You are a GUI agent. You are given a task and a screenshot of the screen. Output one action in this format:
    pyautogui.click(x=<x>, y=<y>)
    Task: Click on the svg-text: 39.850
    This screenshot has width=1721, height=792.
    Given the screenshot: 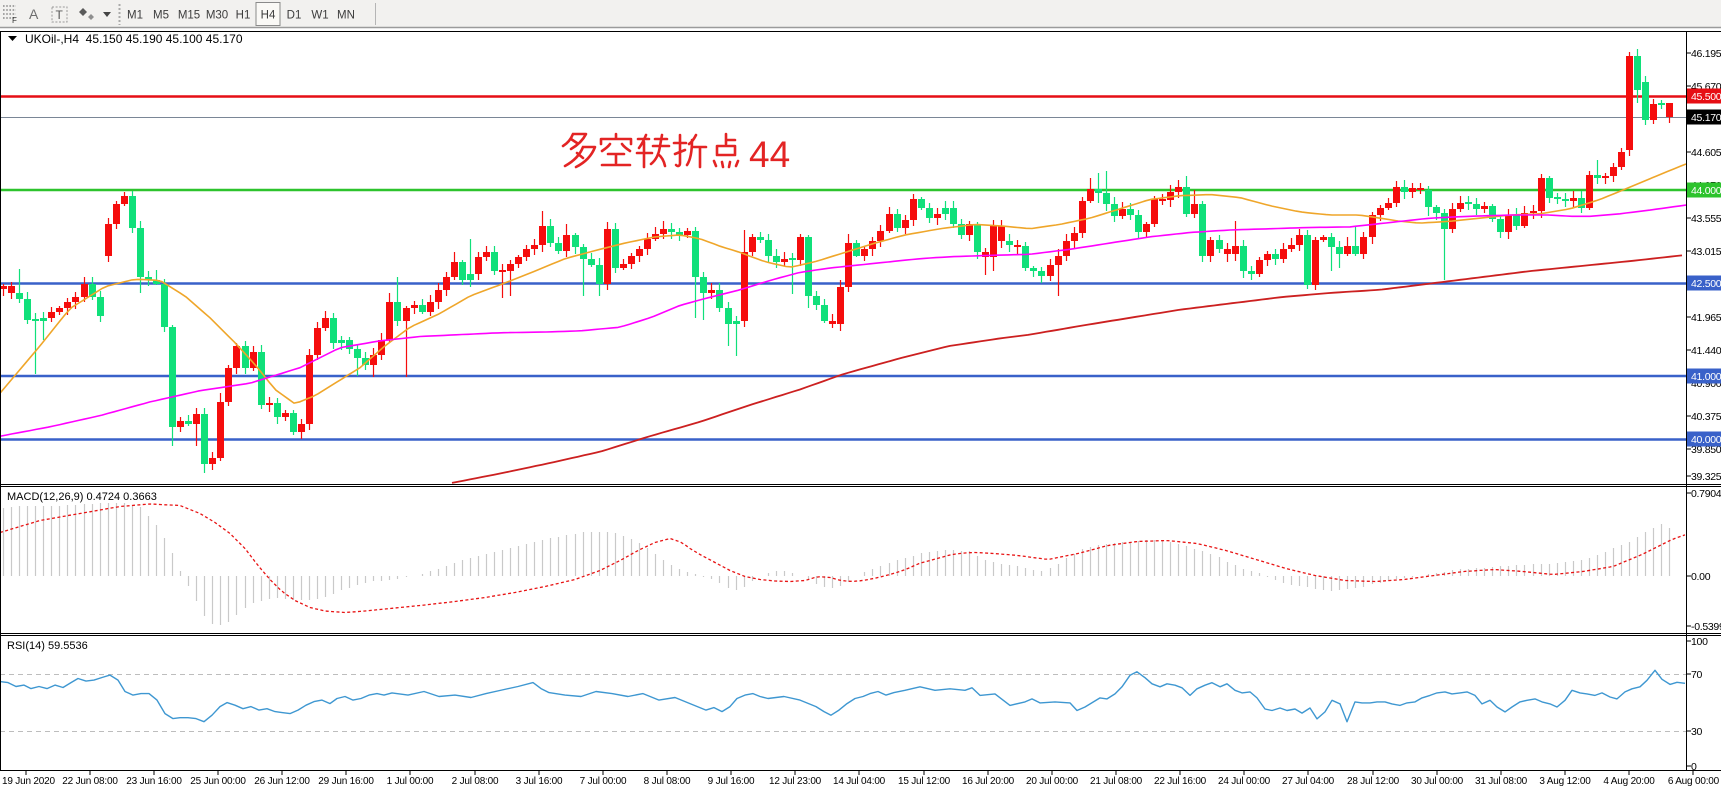 What is the action you would take?
    pyautogui.click(x=1706, y=450)
    